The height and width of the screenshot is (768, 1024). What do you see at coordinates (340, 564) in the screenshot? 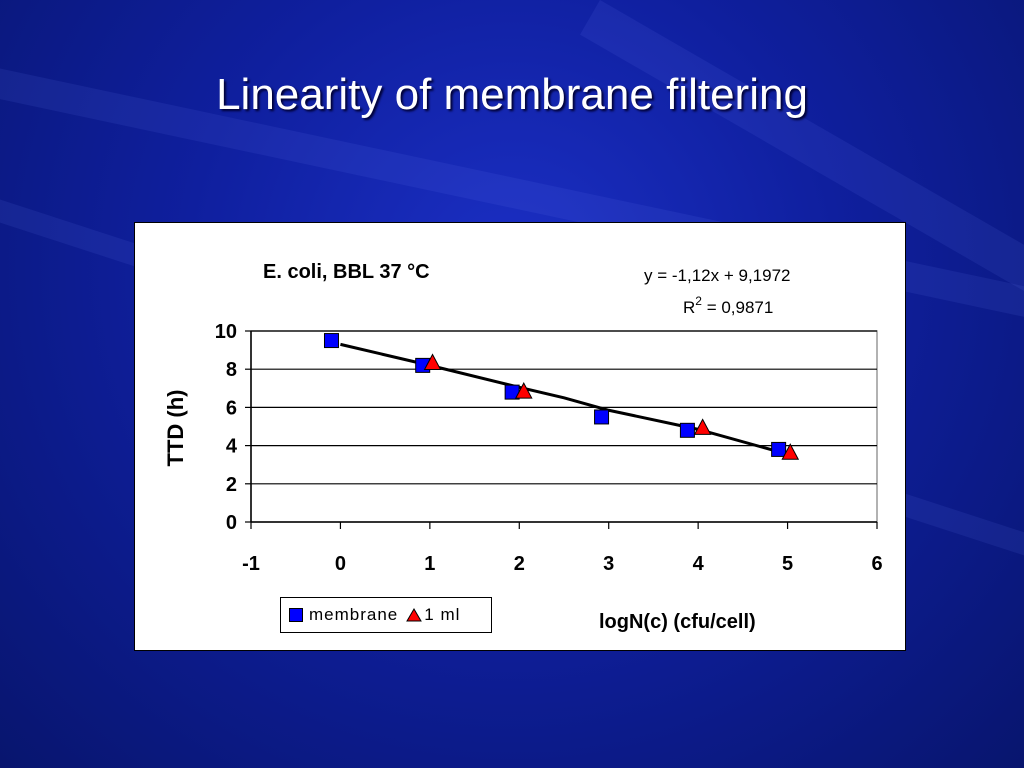
I see `x-tick-label: 0` at bounding box center [340, 564].